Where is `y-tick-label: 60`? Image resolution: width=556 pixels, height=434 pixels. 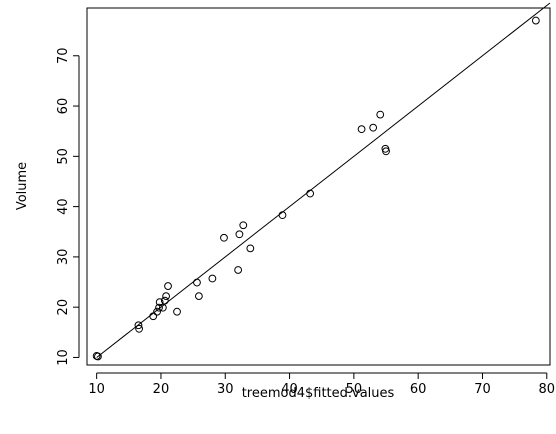 y-tick-label: 60 is located at coordinates (63, 106).